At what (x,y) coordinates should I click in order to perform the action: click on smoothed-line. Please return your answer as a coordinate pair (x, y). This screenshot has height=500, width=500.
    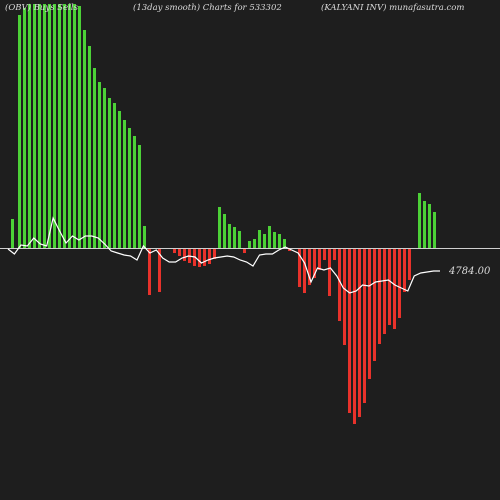
    Looking at the image, I should click on (223, 255).